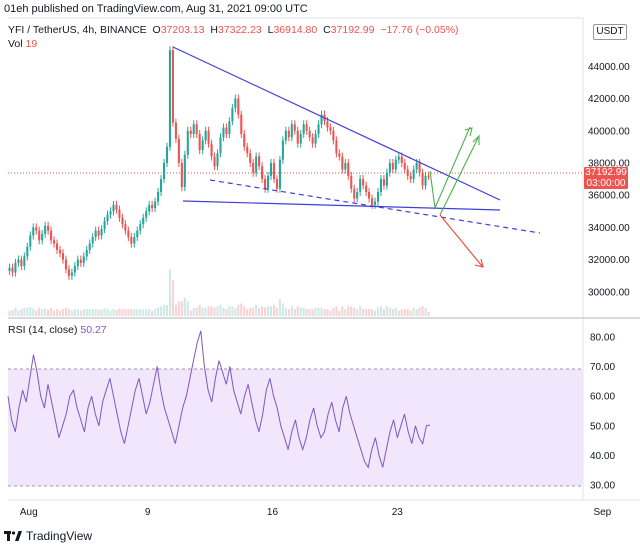 The width and height of the screenshot is (640, 549). Describe the element at coordinates (468, 132) in the screenshot. I see `bullish-arrowhead-a` at that location.